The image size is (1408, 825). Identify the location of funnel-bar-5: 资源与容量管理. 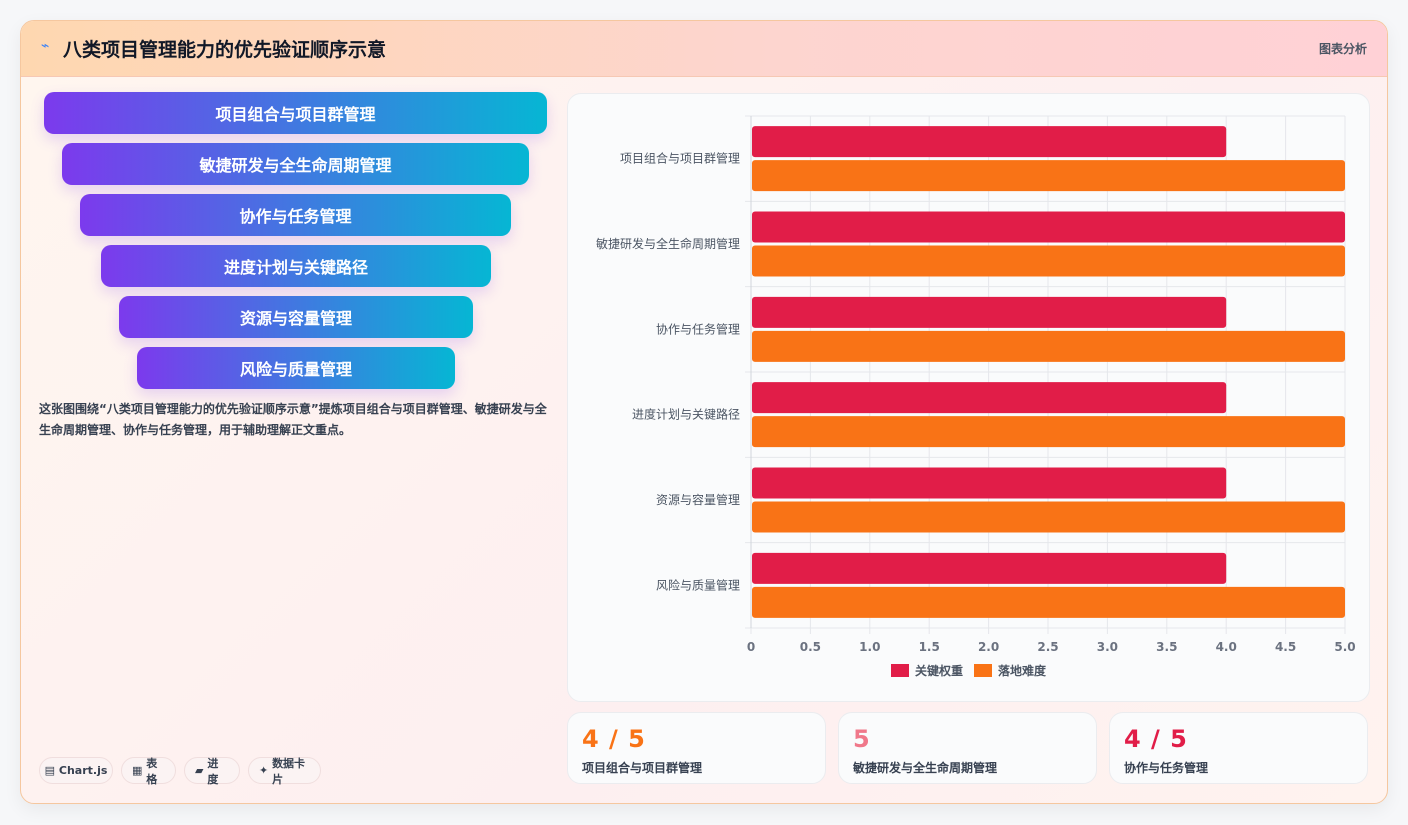
(296, 317).